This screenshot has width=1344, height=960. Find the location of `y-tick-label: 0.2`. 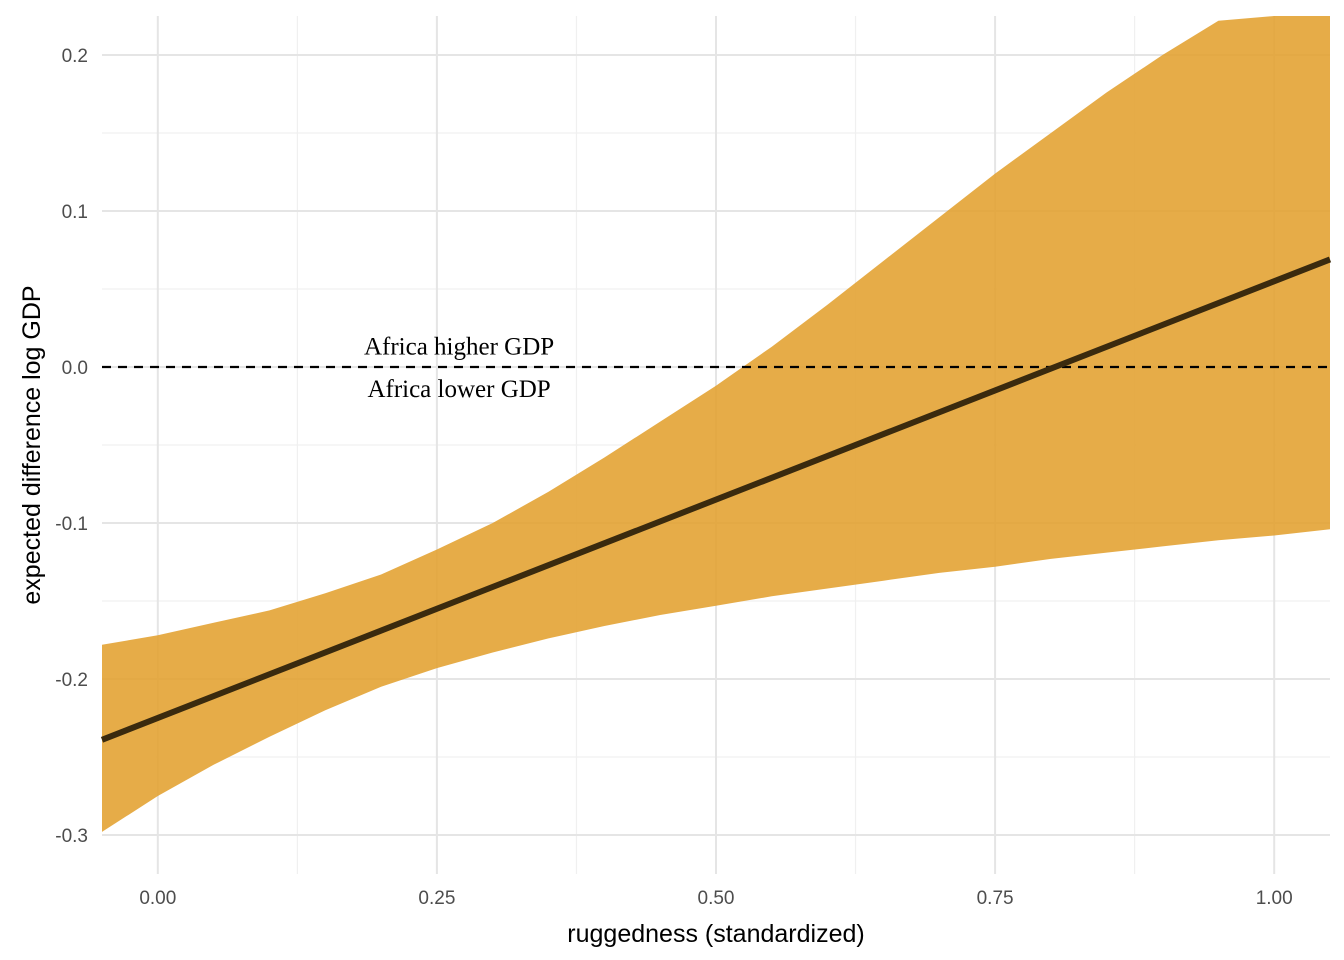

y-tick-label: 0.2 is located at coordinates (75, 56).